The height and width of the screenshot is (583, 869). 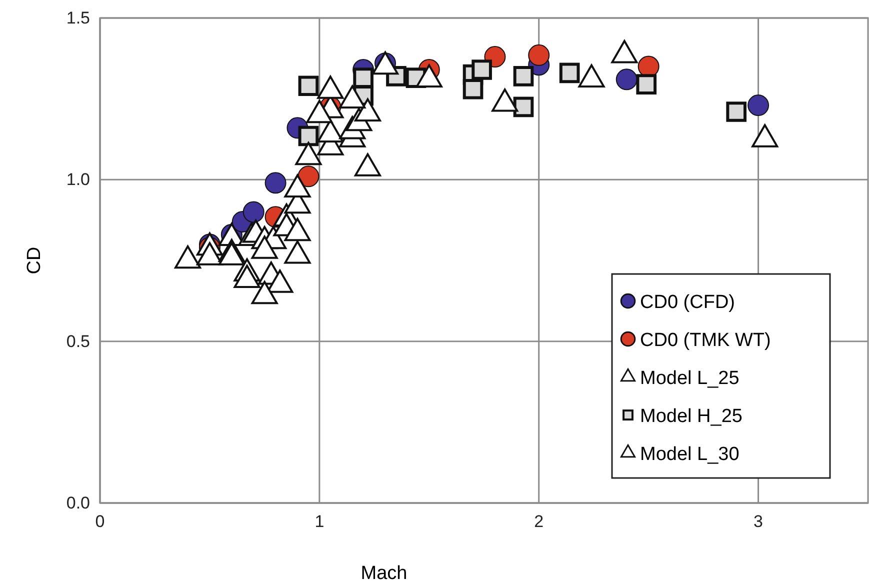 I want to click on legend-label: Model L_30, so click(x=690, y=454).